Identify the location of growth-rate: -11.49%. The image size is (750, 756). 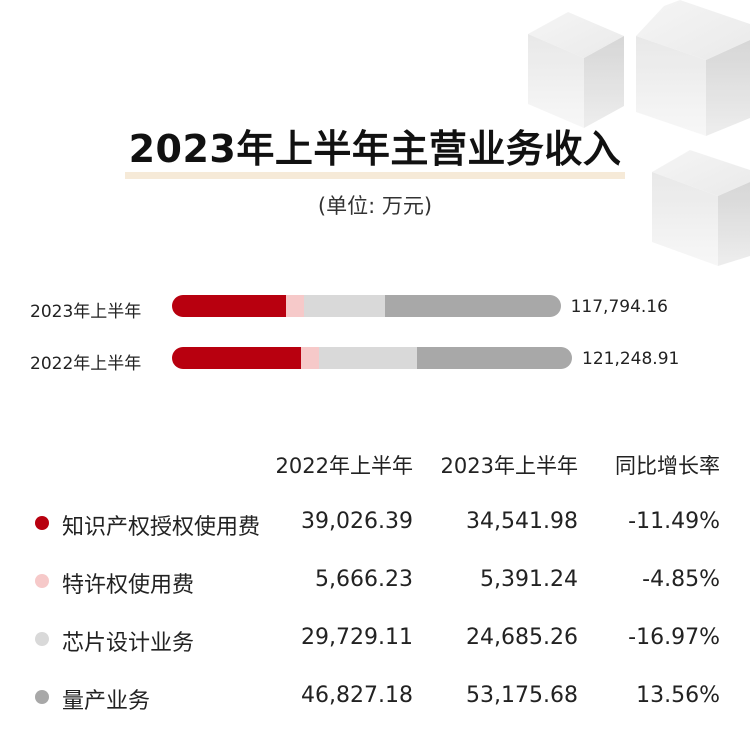
(674, 521).